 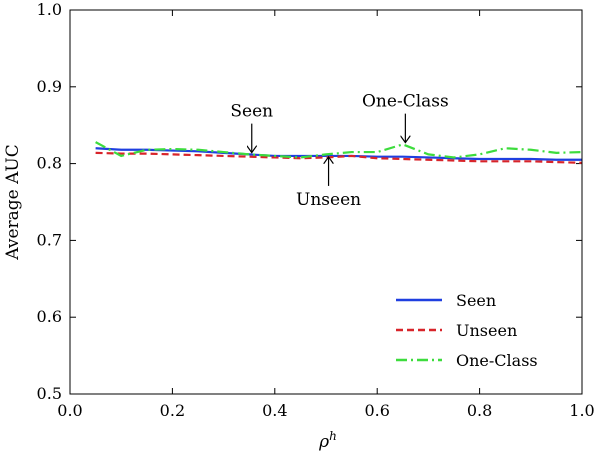 I want to click on y-tick-label: 0.6, so click(x=49, y=316).